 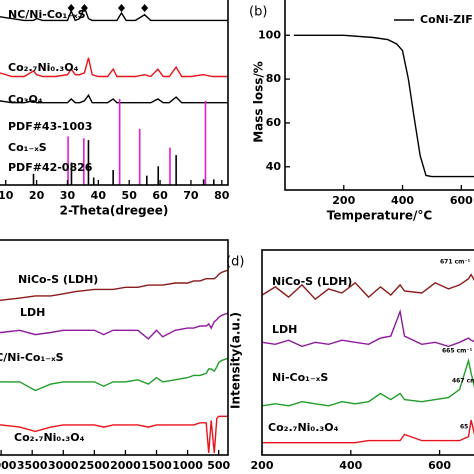 What do you see at coordinates (464, 427) in the screenshot?
I see `annotation: 65` at bounding box center [464, 427].